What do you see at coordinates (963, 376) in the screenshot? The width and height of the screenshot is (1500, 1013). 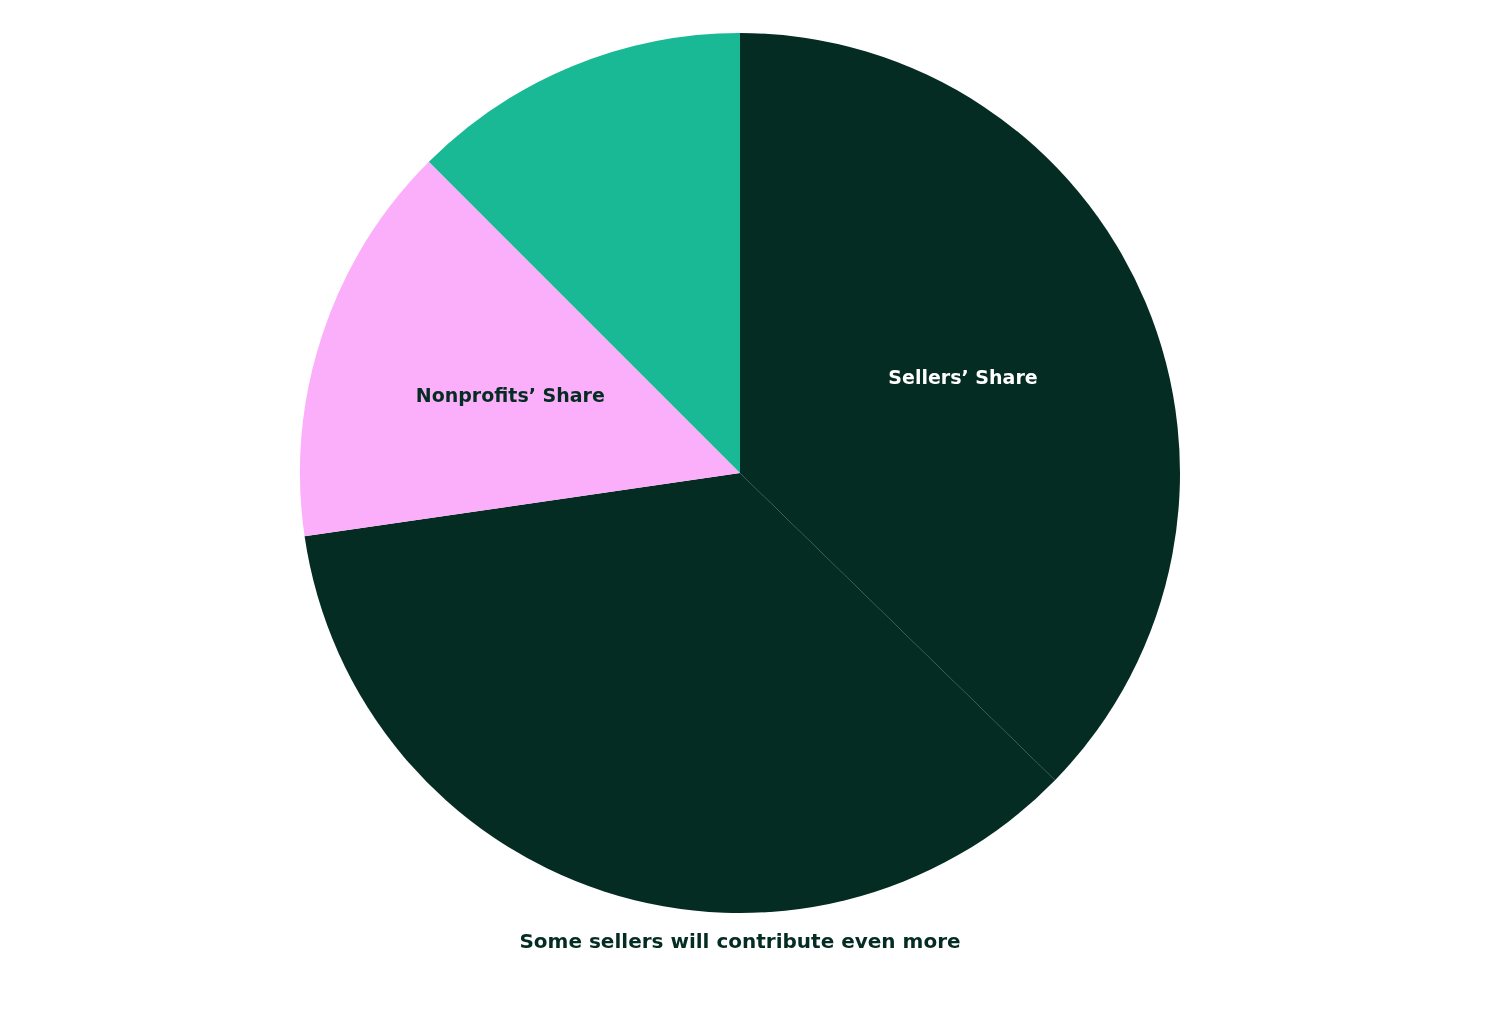 I see `slice-label: Sellers’ Share` at bounding box center [963, 376].